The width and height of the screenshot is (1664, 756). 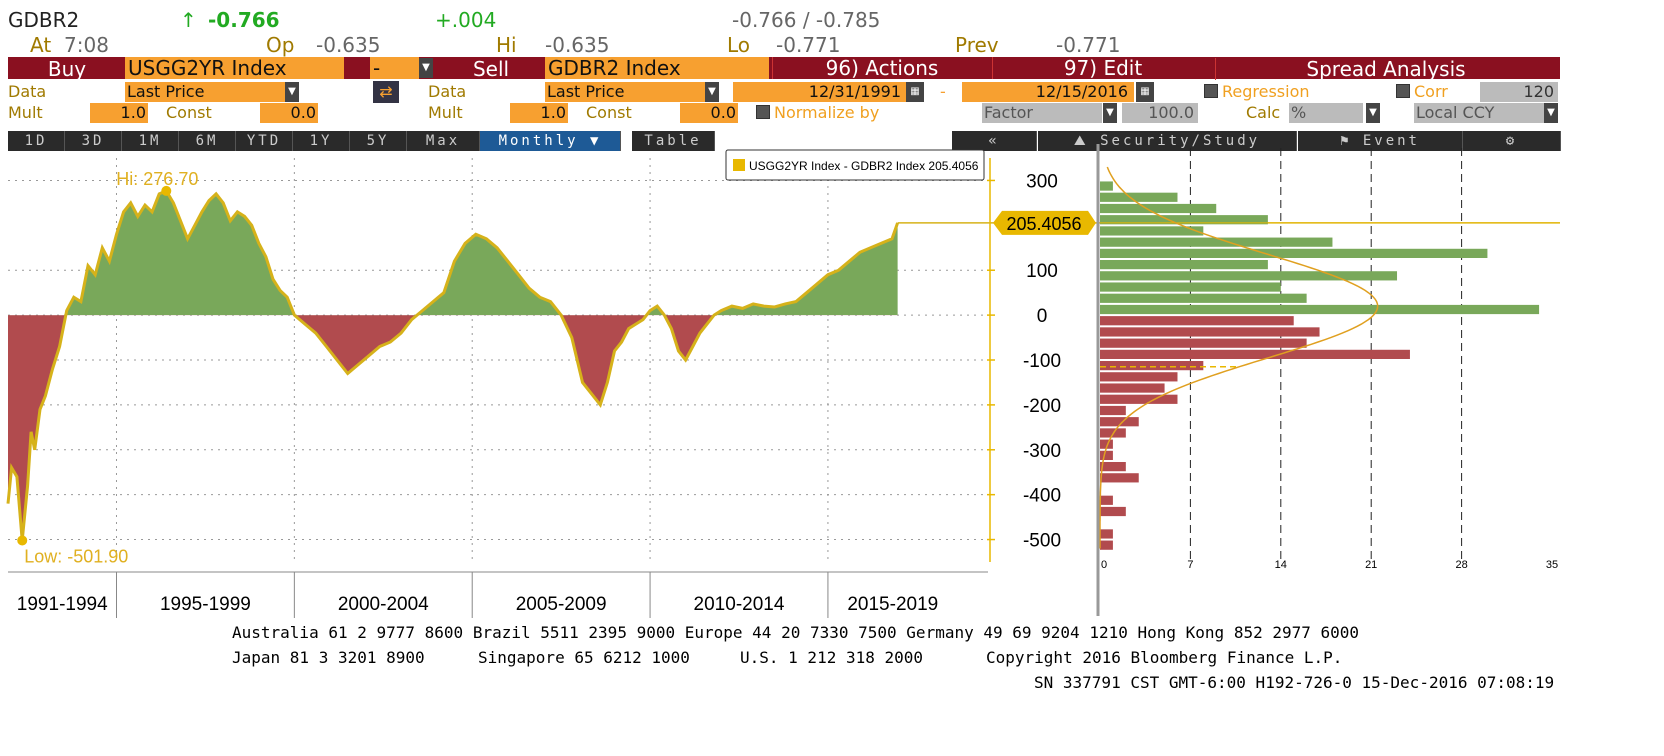 I want to click on start-date-field: 12/31/1991, so click(x=820, y=92).